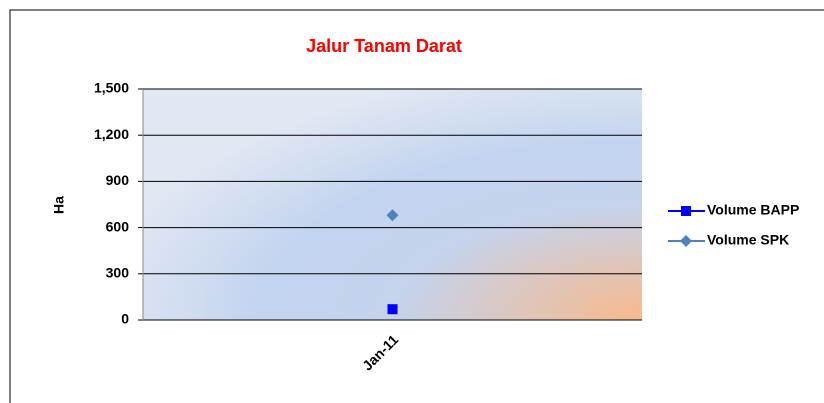 This screenshot has height=403, width=824. What do you see at coordinates (125, 319) in the screenshot?
I see `y-tick-label: 0` at bounding box center [125, 319].